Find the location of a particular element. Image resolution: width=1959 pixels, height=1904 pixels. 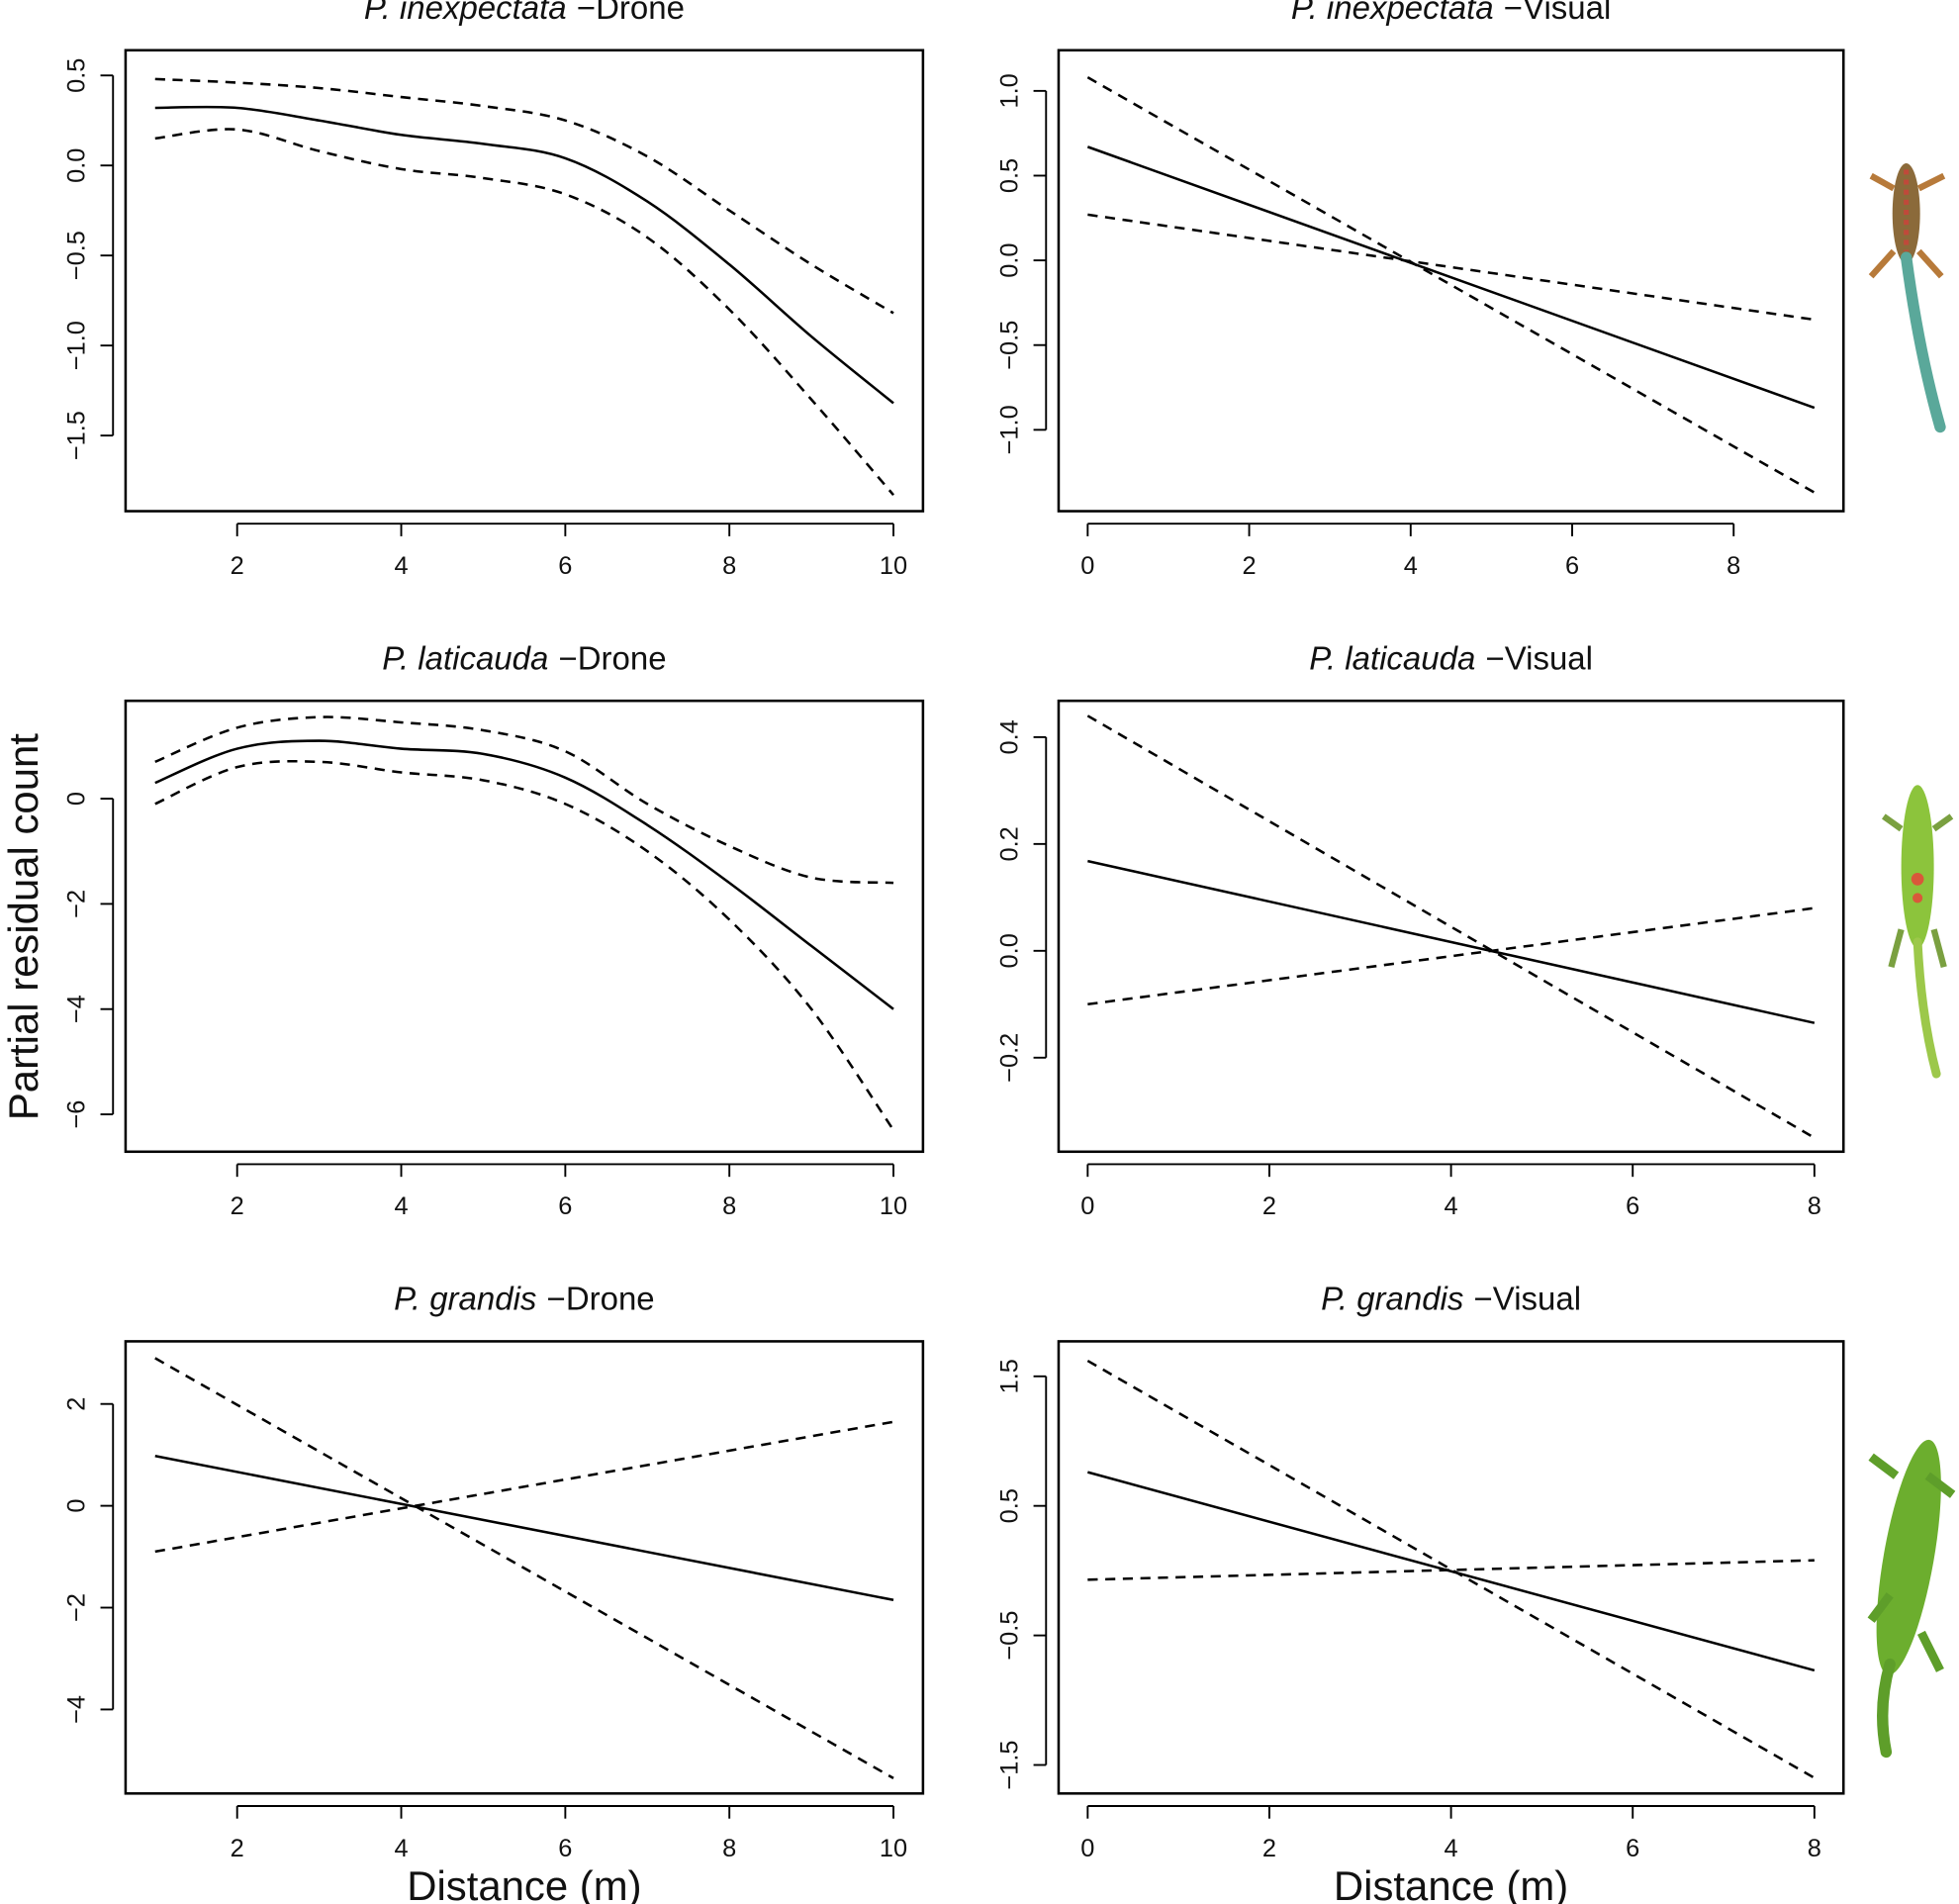

y-axis-label: Partial residual count is located at coordinates (23, 926).